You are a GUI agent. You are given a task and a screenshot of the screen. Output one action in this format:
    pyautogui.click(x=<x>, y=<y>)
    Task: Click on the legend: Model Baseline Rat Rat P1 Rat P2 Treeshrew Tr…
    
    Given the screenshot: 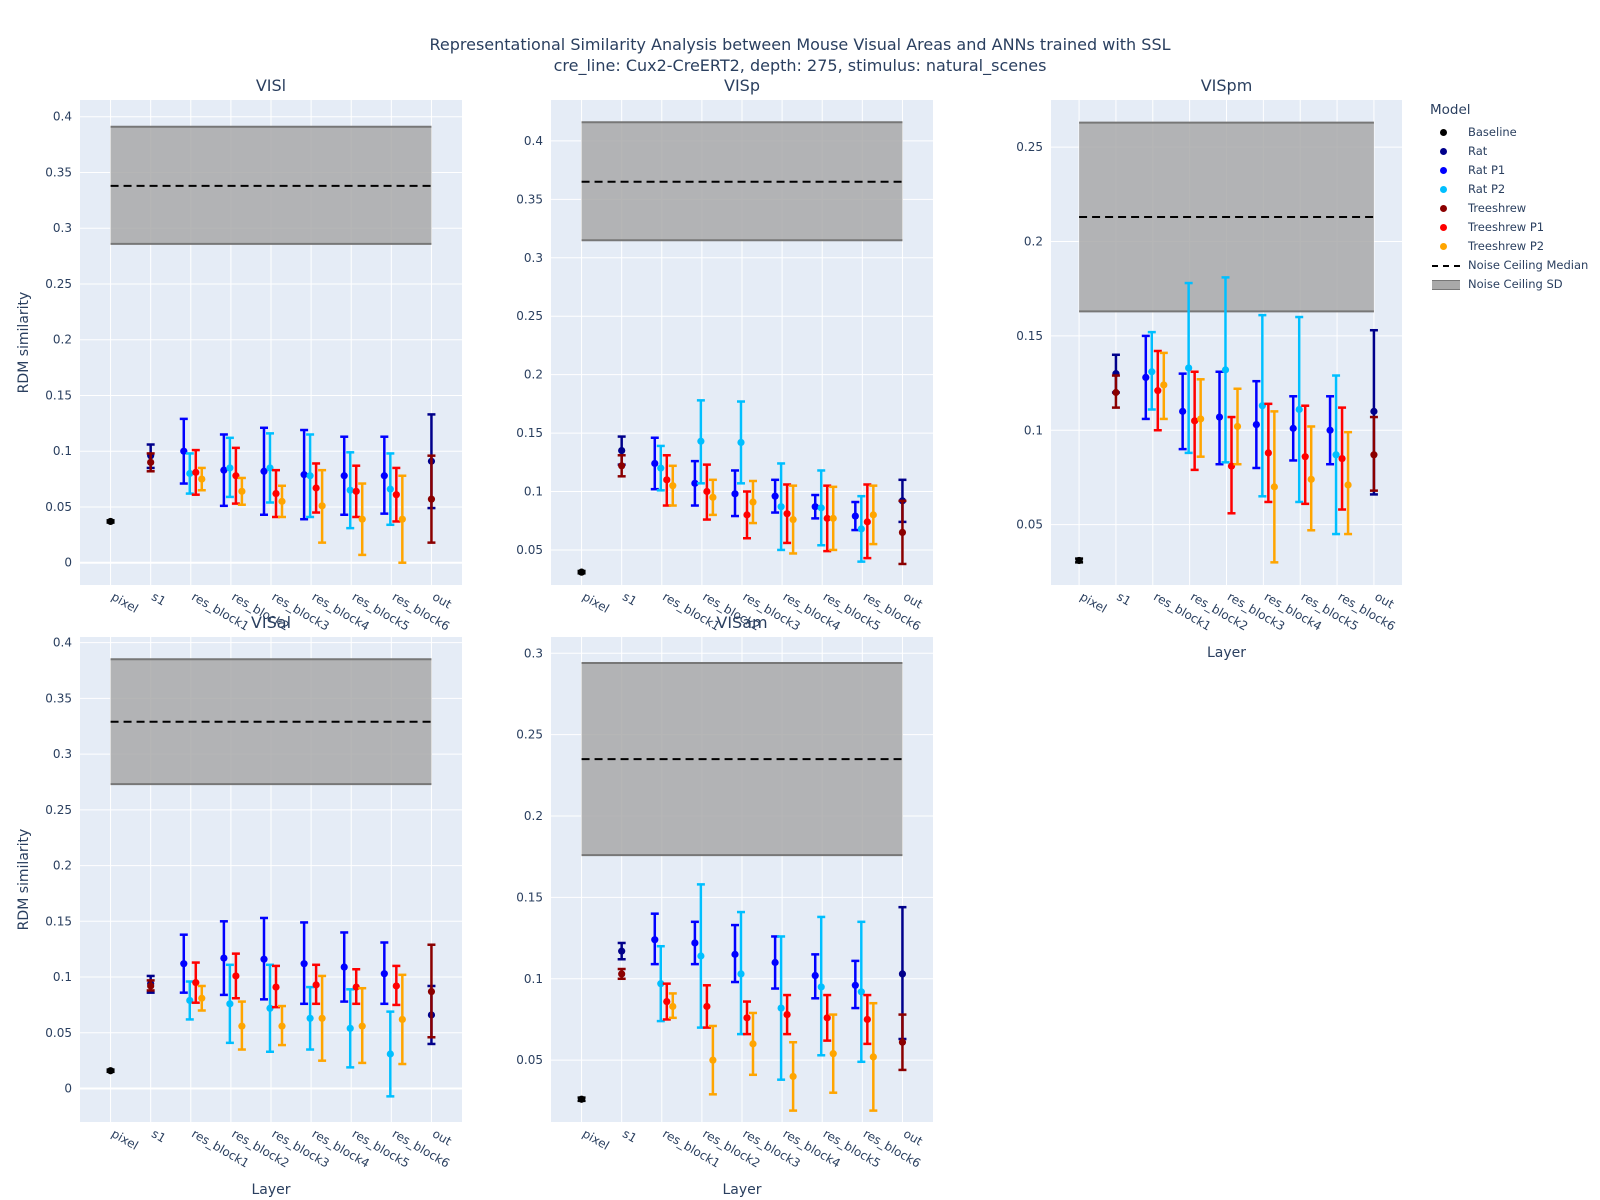 What is the action you would take?
    pyautogui.click(x=1509, y=198)
    